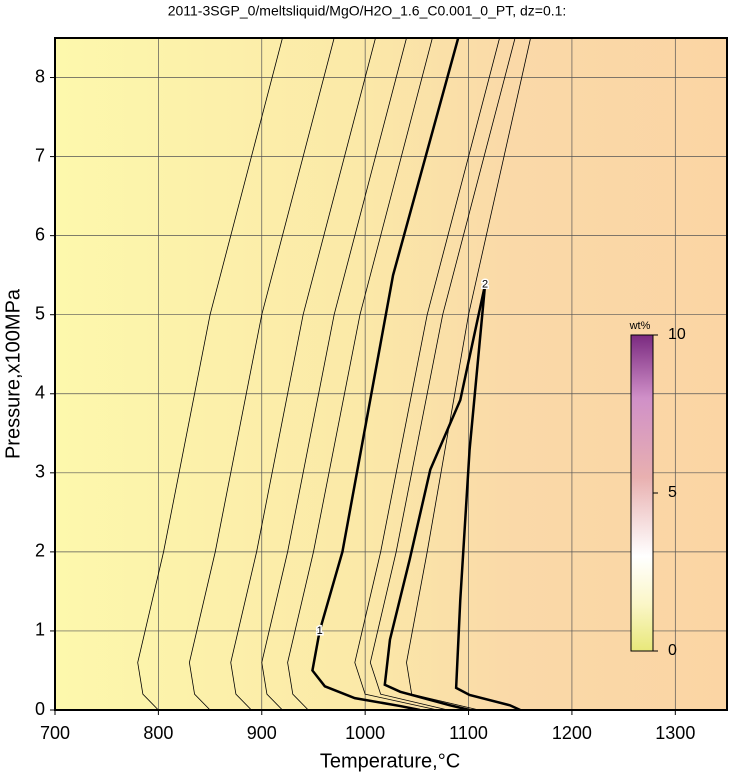 Image resolution: width=734 pixels, height=781 pixels. I want to click on contour-line-bold, so click(452, 497).